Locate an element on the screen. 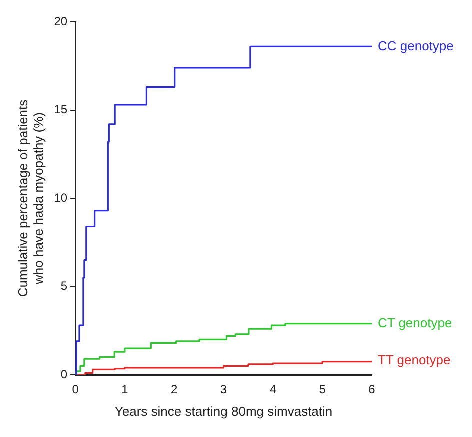  y-tick-label: 10 is located at coordinates (61, 197).